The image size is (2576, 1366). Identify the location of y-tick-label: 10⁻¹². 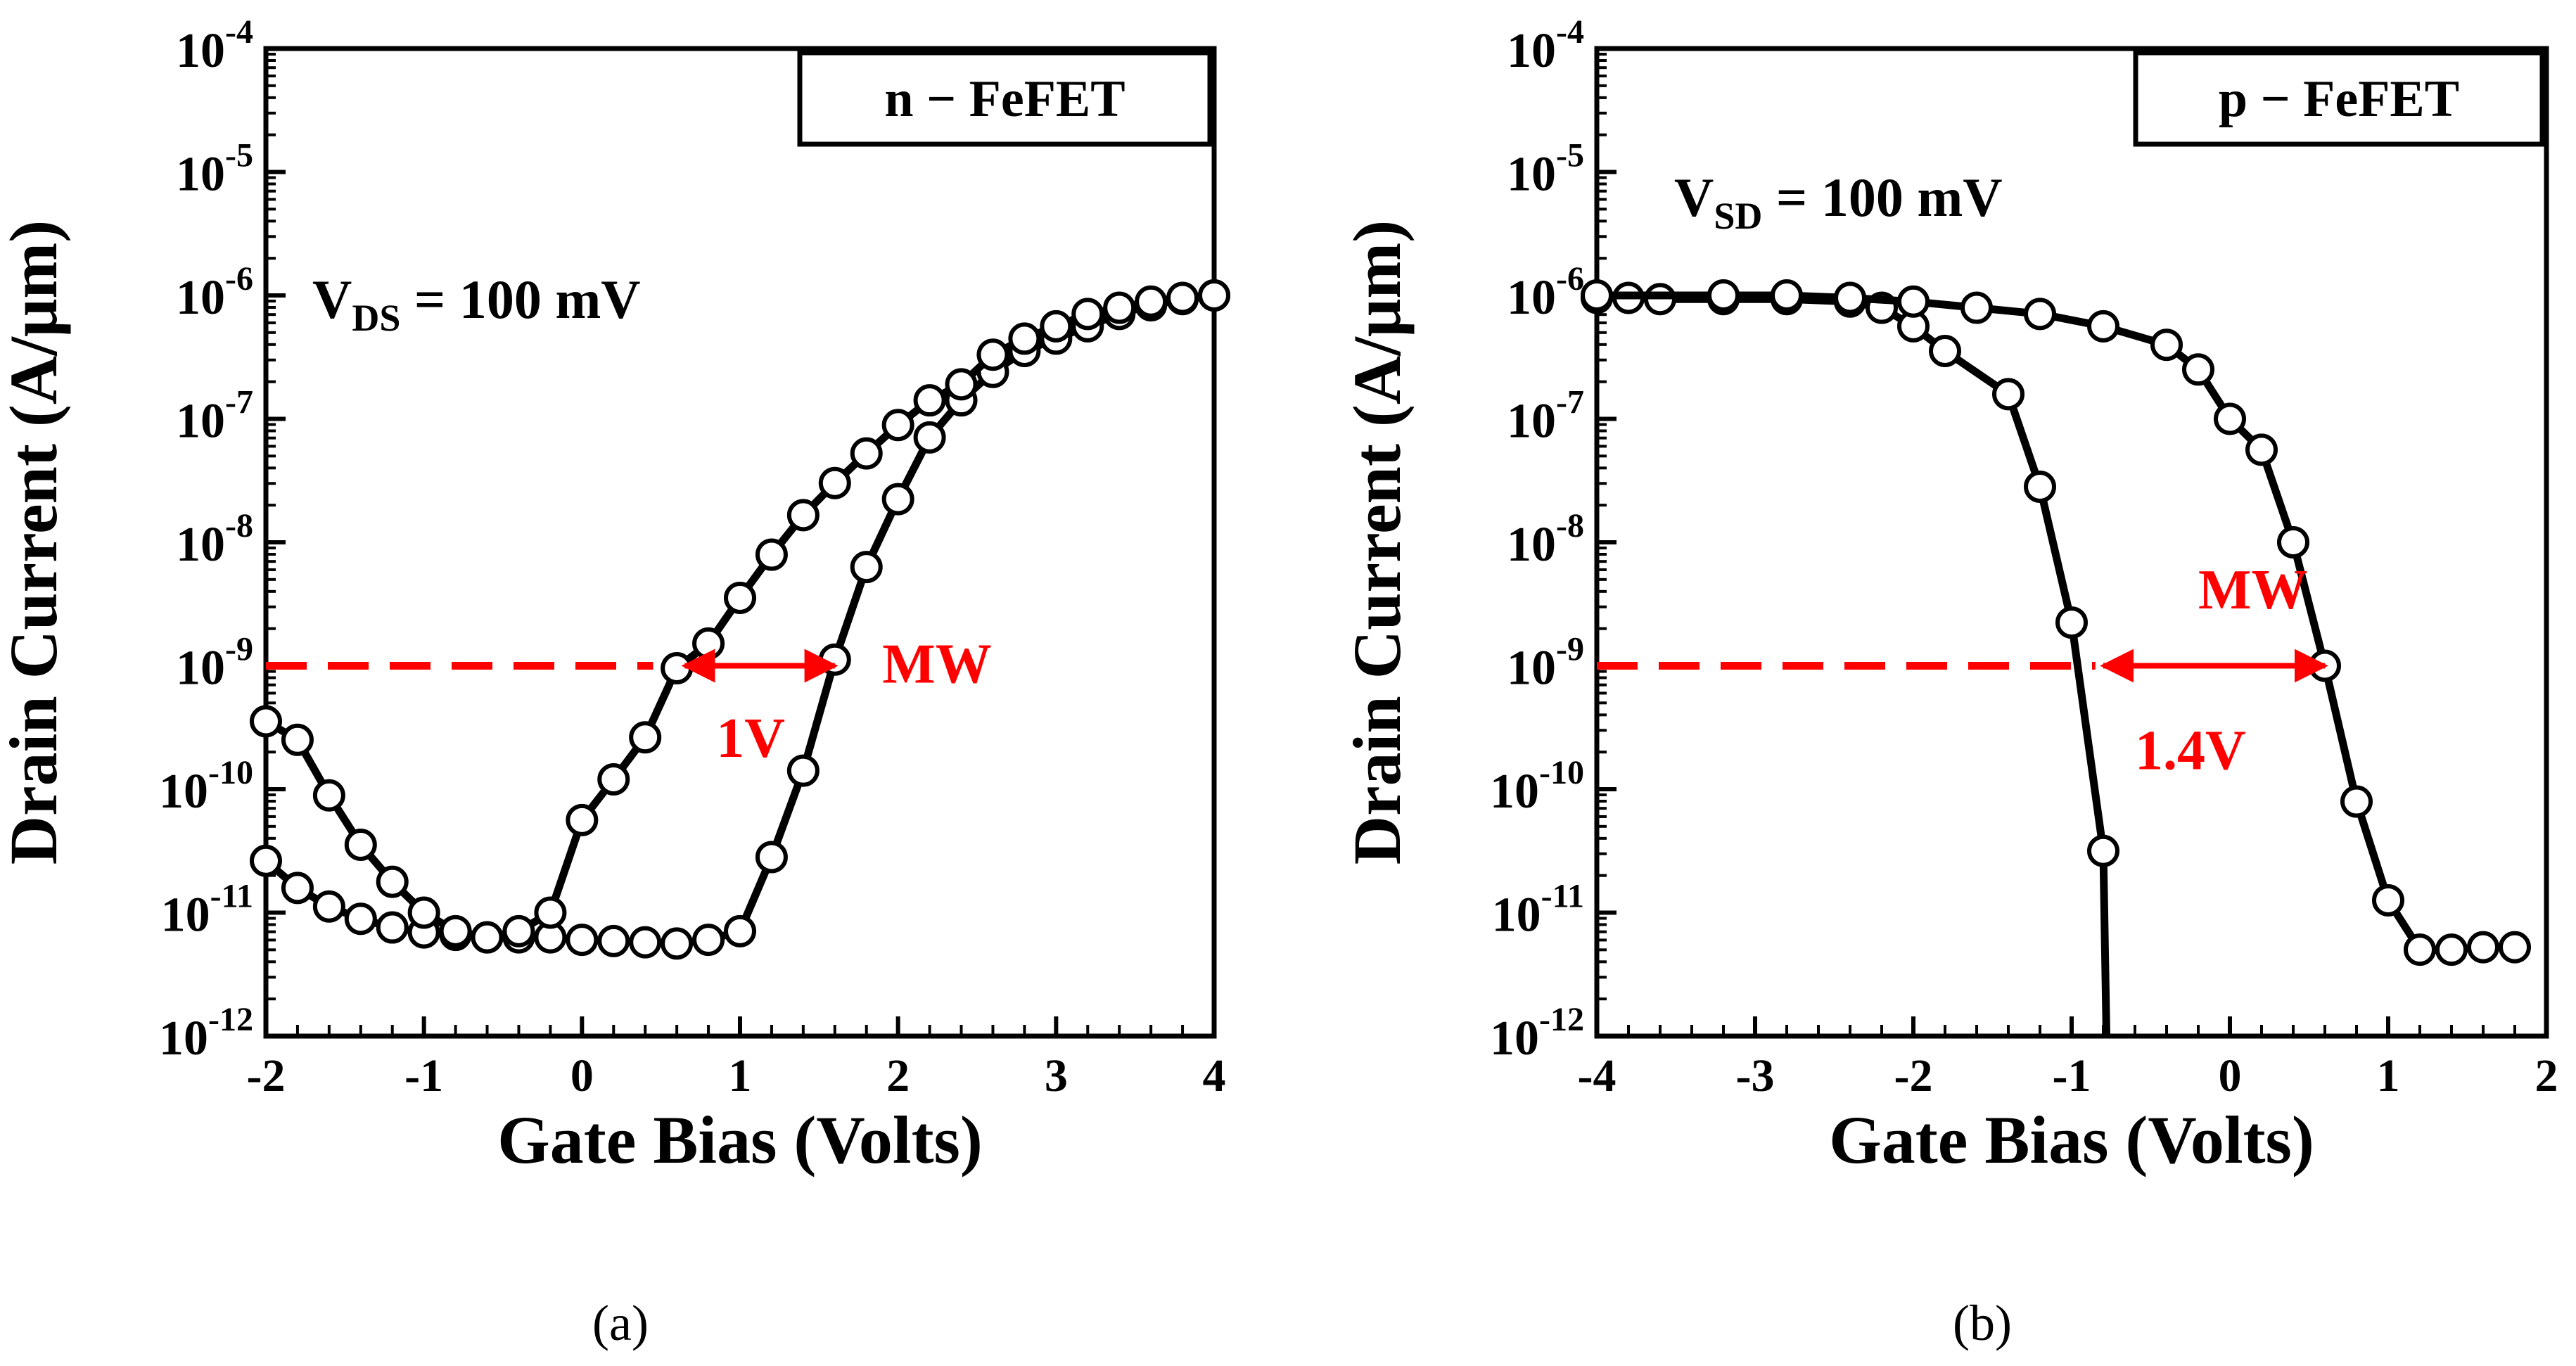
(206, 1033).